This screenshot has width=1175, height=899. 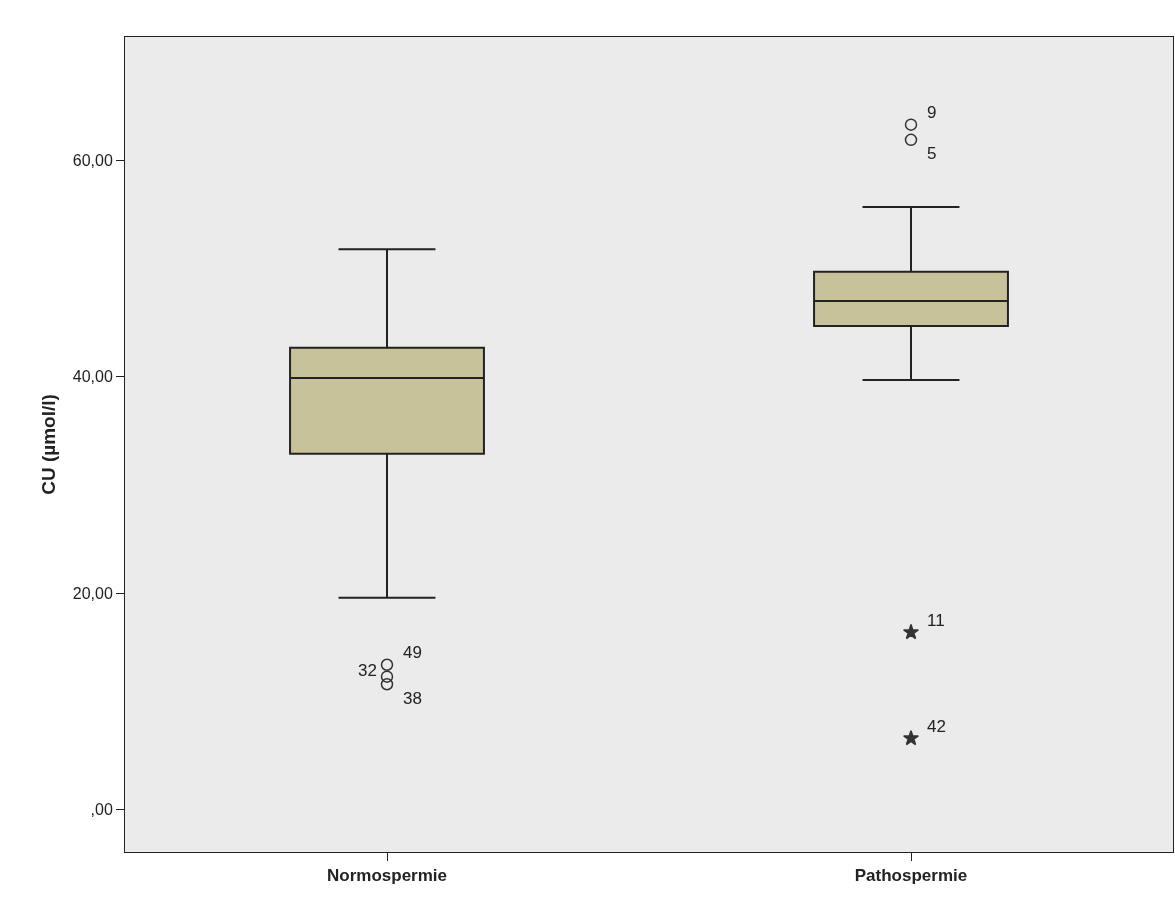 What do you see at coordinates (92, 377) in the screenshot?
I see `y-tick-label: 40,00` at bounding box center [92, 377].